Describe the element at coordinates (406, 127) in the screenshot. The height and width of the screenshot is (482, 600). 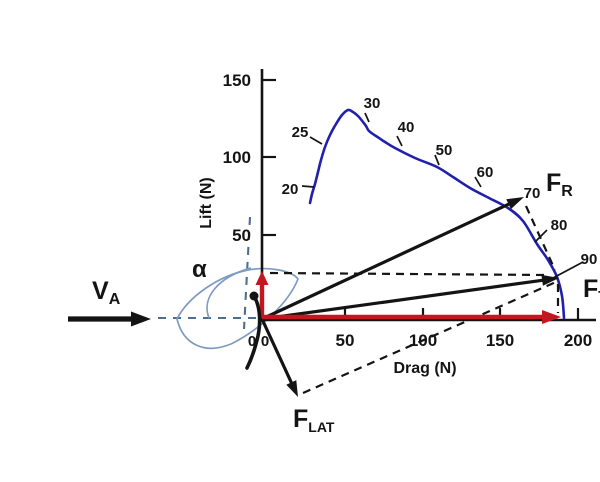
I see `aoa-label-40: 40` at that location.